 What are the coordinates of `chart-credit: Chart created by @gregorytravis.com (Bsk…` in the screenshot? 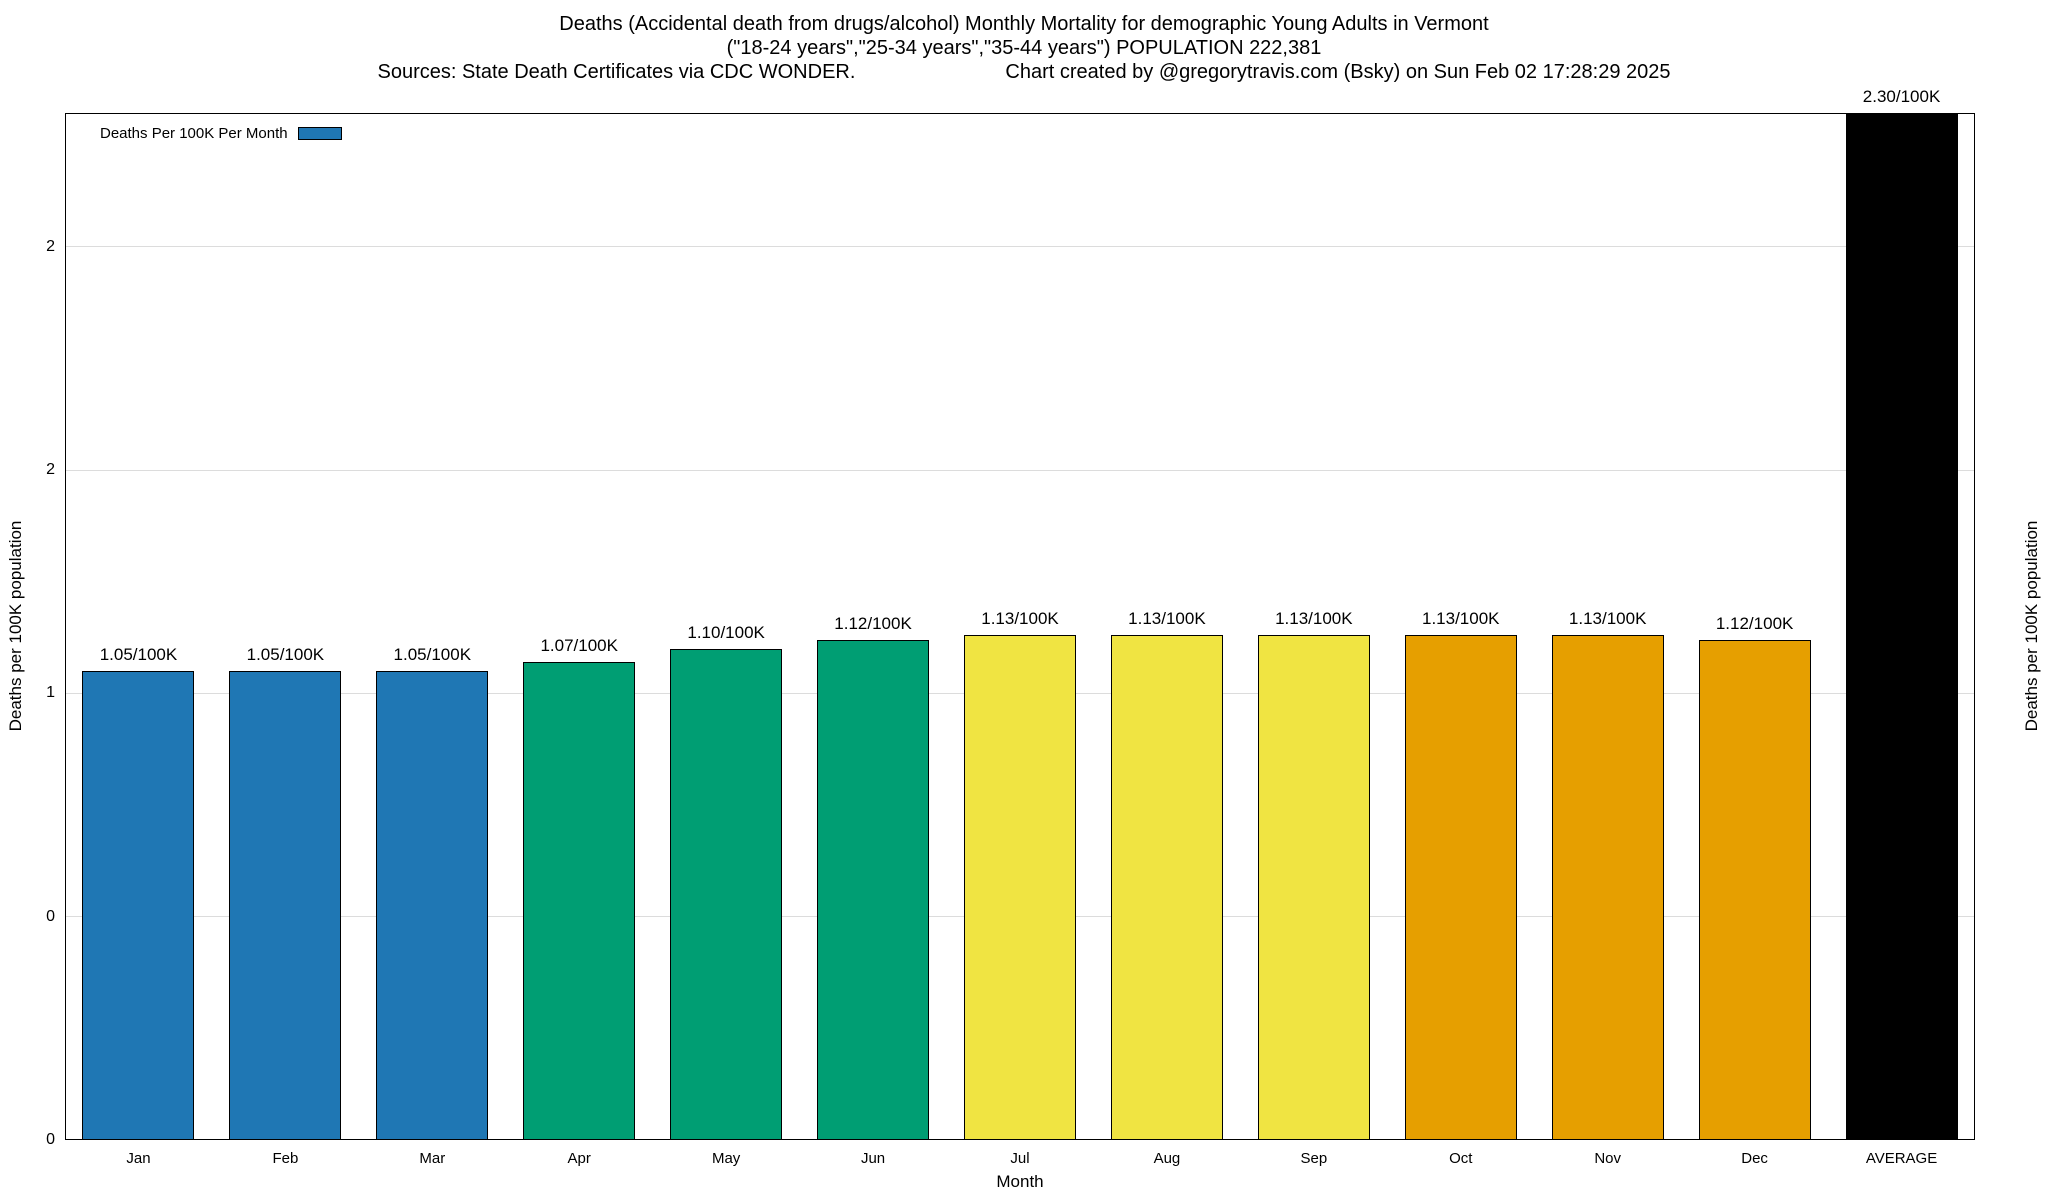 It's located at (1338, 72).